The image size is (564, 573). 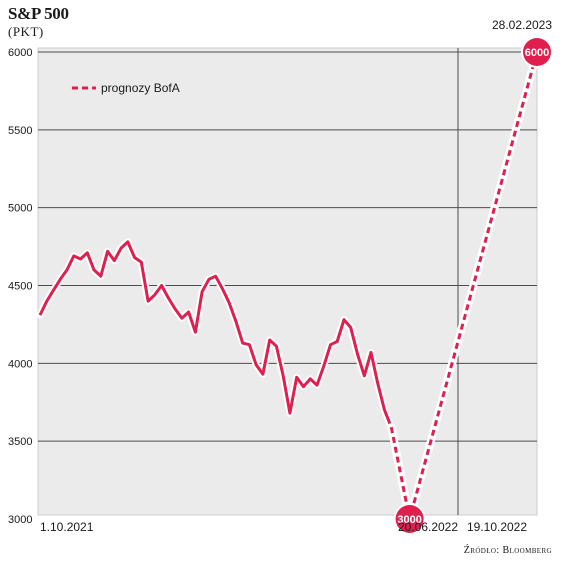 I want to click on x-tick-label: 1.10.2021, so click(x=67, y=527).